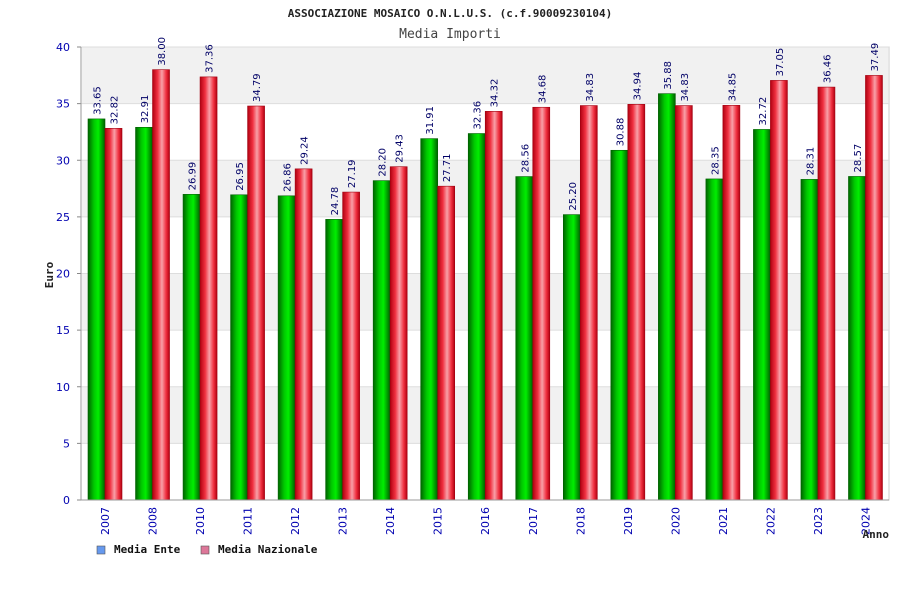  Describe the element at coordinates (533, 521) in the screenshot. I see `x-tick-label: 2017` at that location.